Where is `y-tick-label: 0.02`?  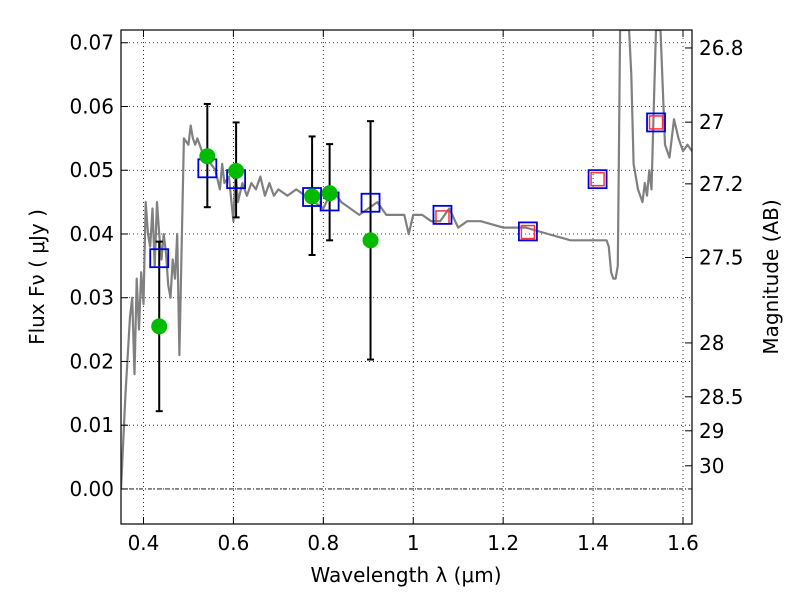
y-tick-label: 0.02 is located at coordinates (91, 361).